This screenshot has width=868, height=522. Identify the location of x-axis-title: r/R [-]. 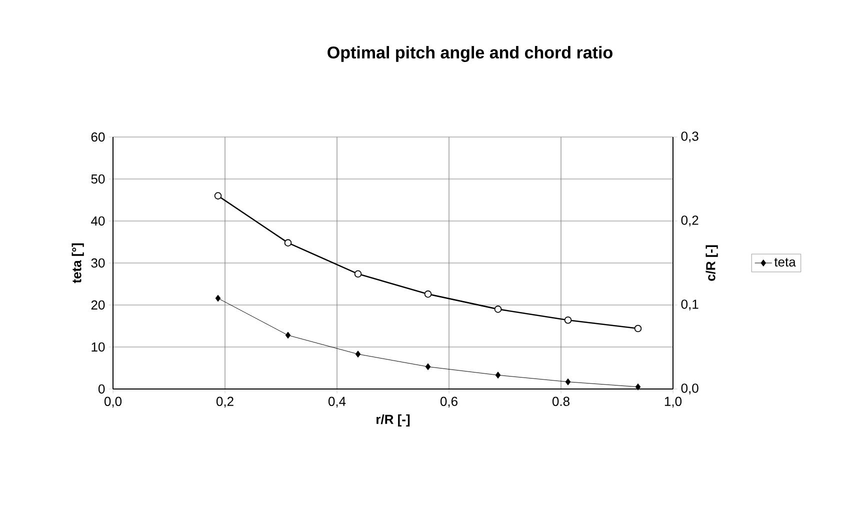
(393, 420).